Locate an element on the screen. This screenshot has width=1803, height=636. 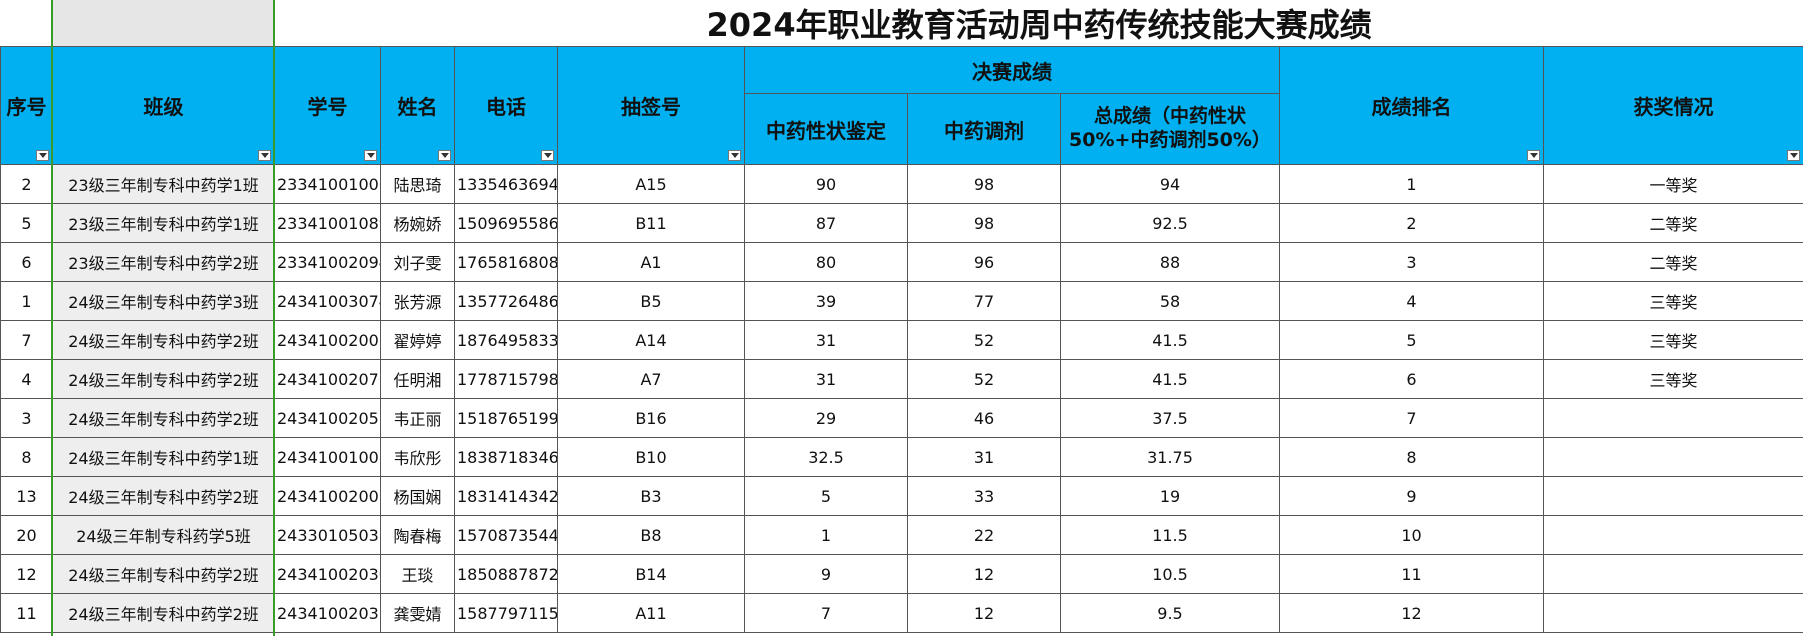
cell: 17658168082 is located at coordinates (506, 262).